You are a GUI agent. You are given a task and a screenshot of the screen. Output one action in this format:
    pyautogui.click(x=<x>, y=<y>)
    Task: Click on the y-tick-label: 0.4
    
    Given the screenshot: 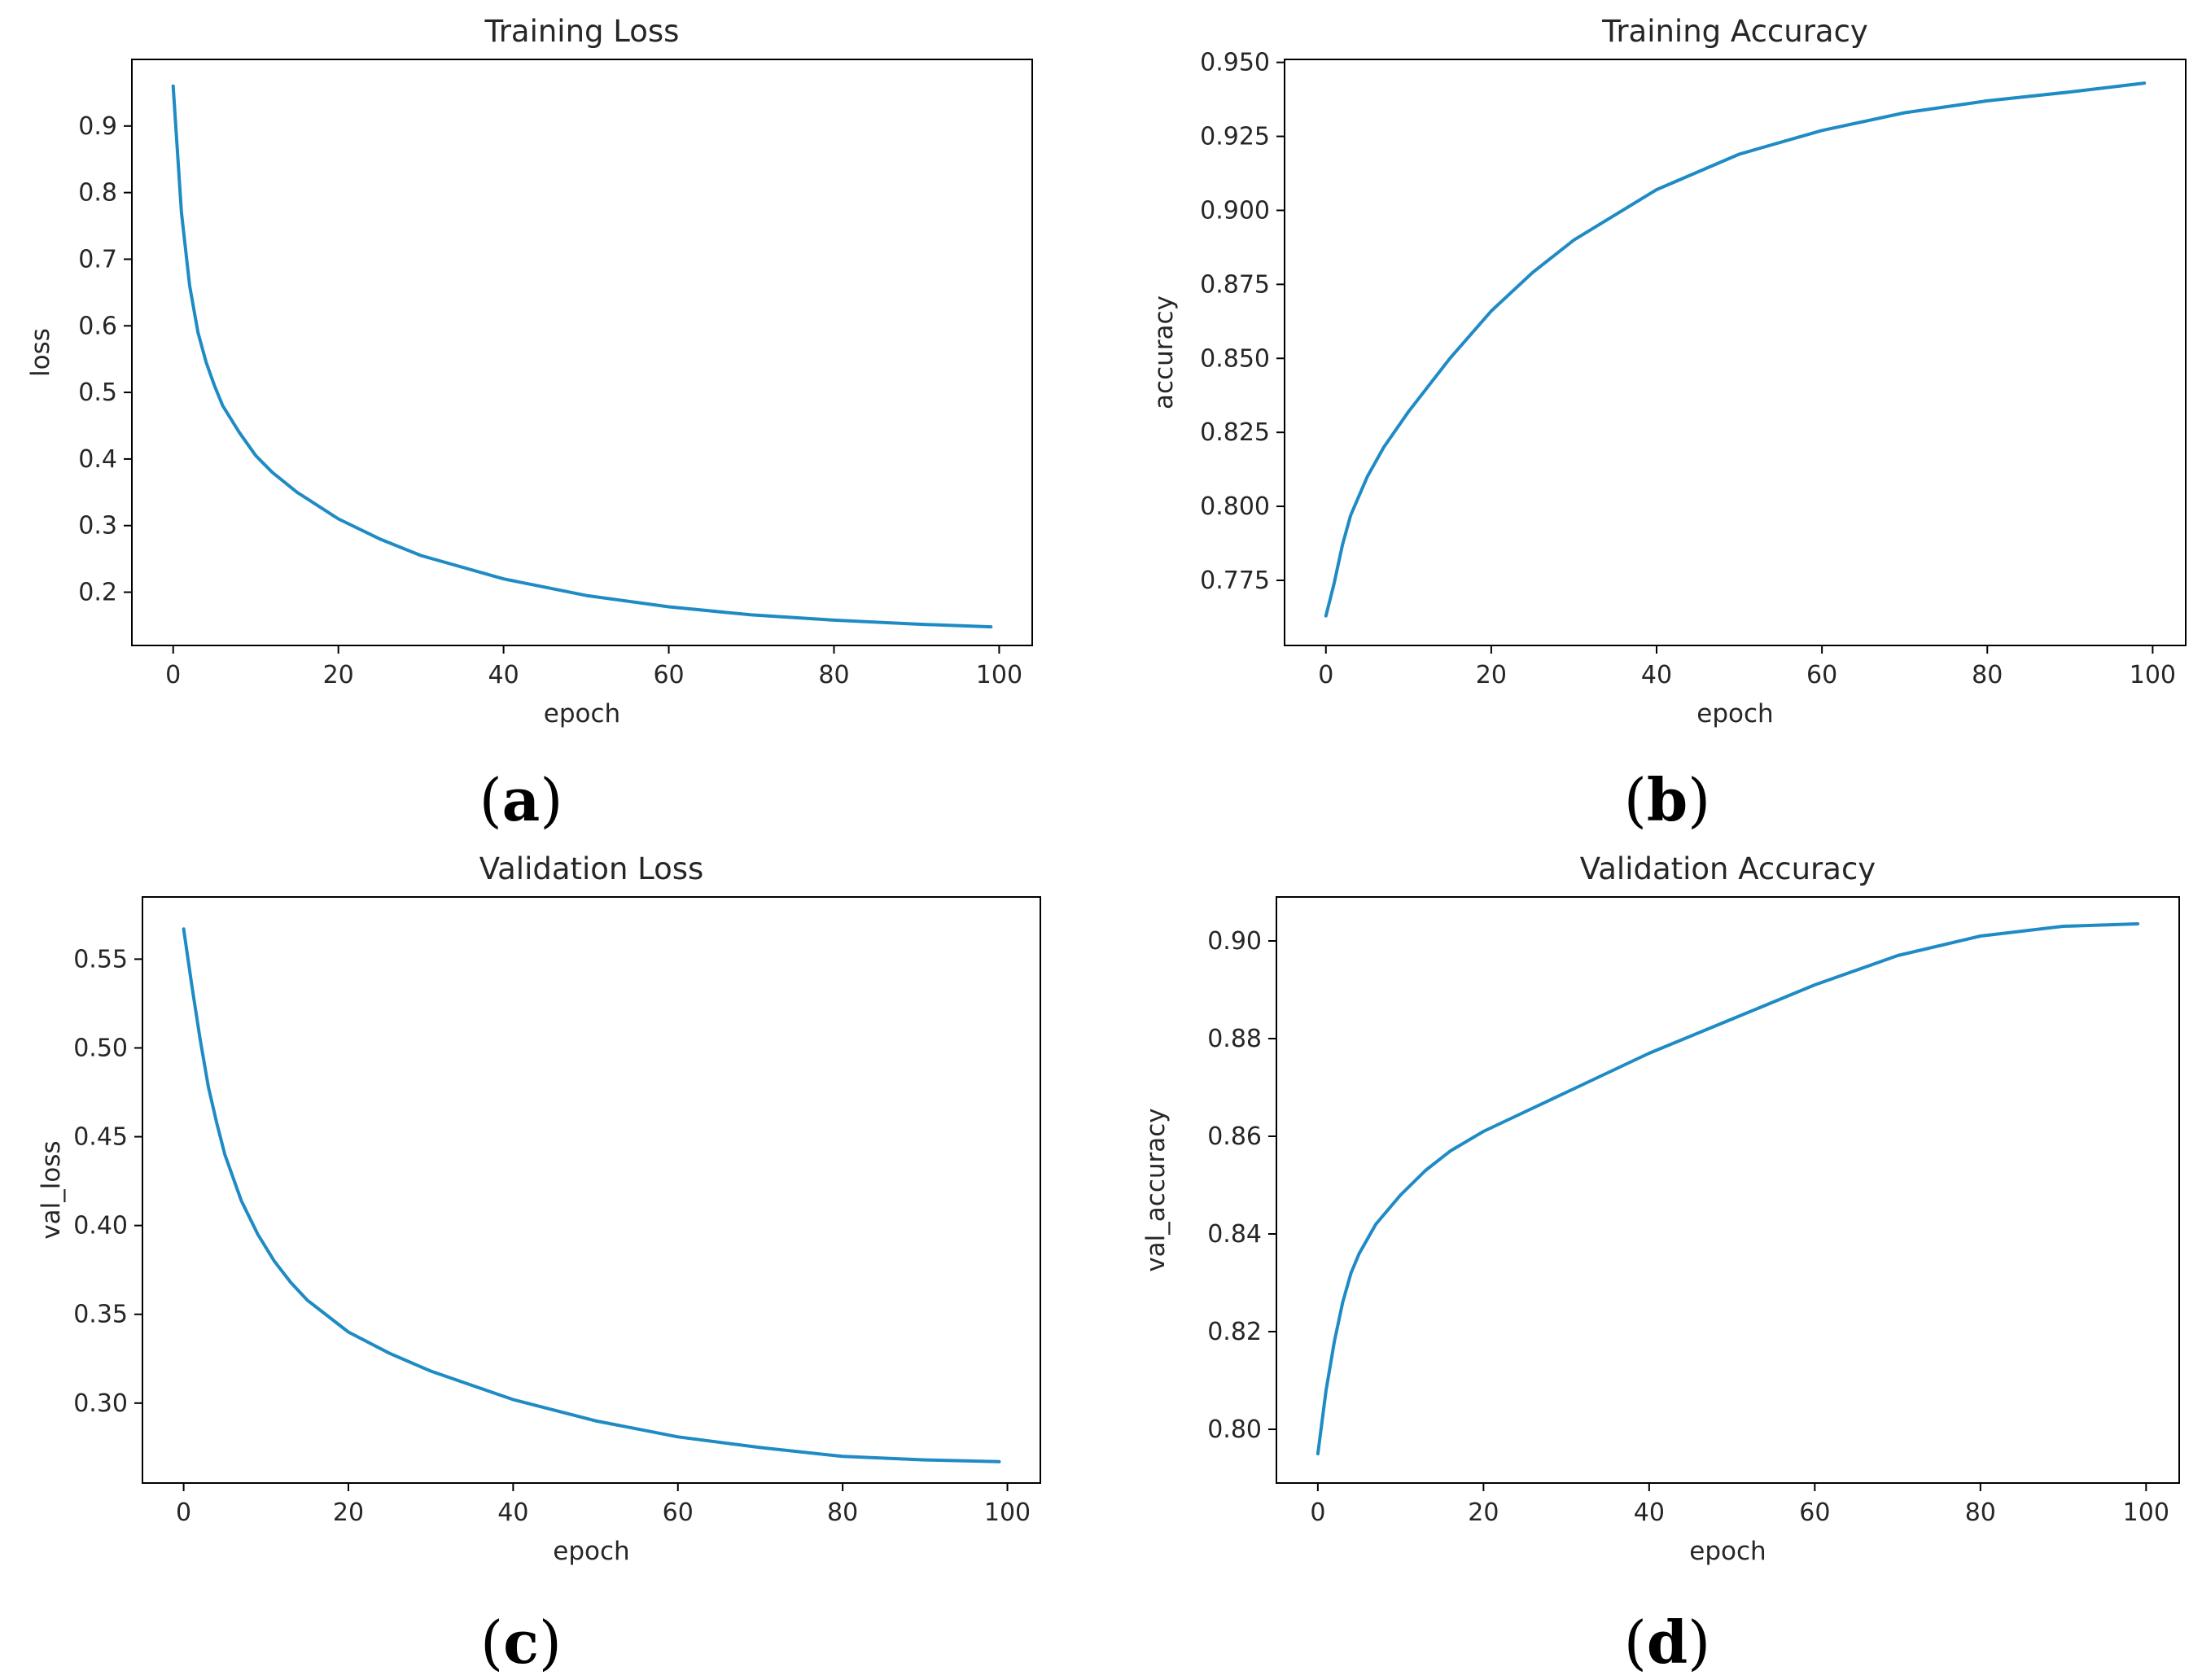 What is the action you would take?
    pyautogui.click(x=98, y=460)
    